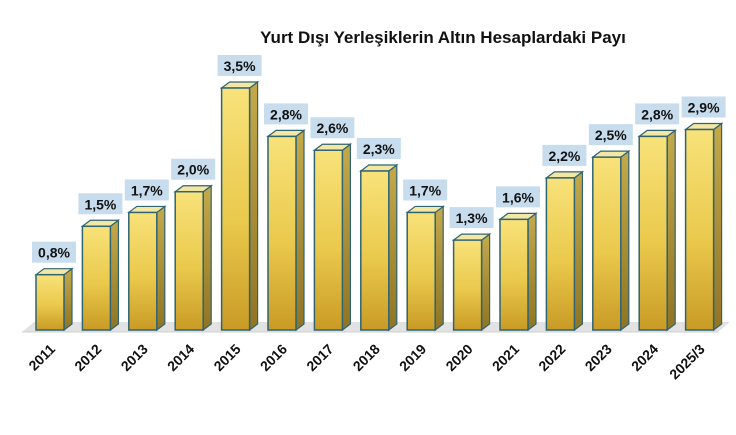 Image resolution: width=736 pixels, height=435 pixels. I want to click on x-tick-2020: 2020, so click(458, 357).